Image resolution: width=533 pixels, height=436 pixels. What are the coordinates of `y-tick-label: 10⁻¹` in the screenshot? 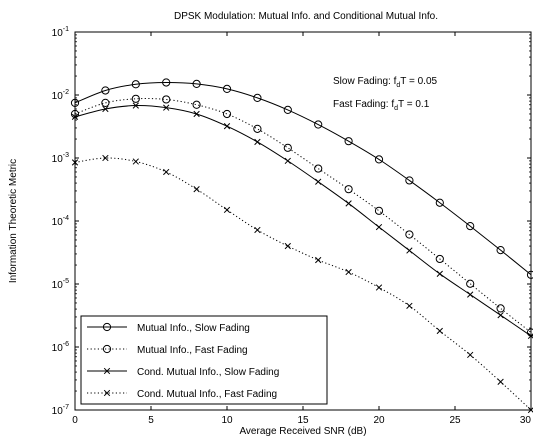 It's located at (60, 32).